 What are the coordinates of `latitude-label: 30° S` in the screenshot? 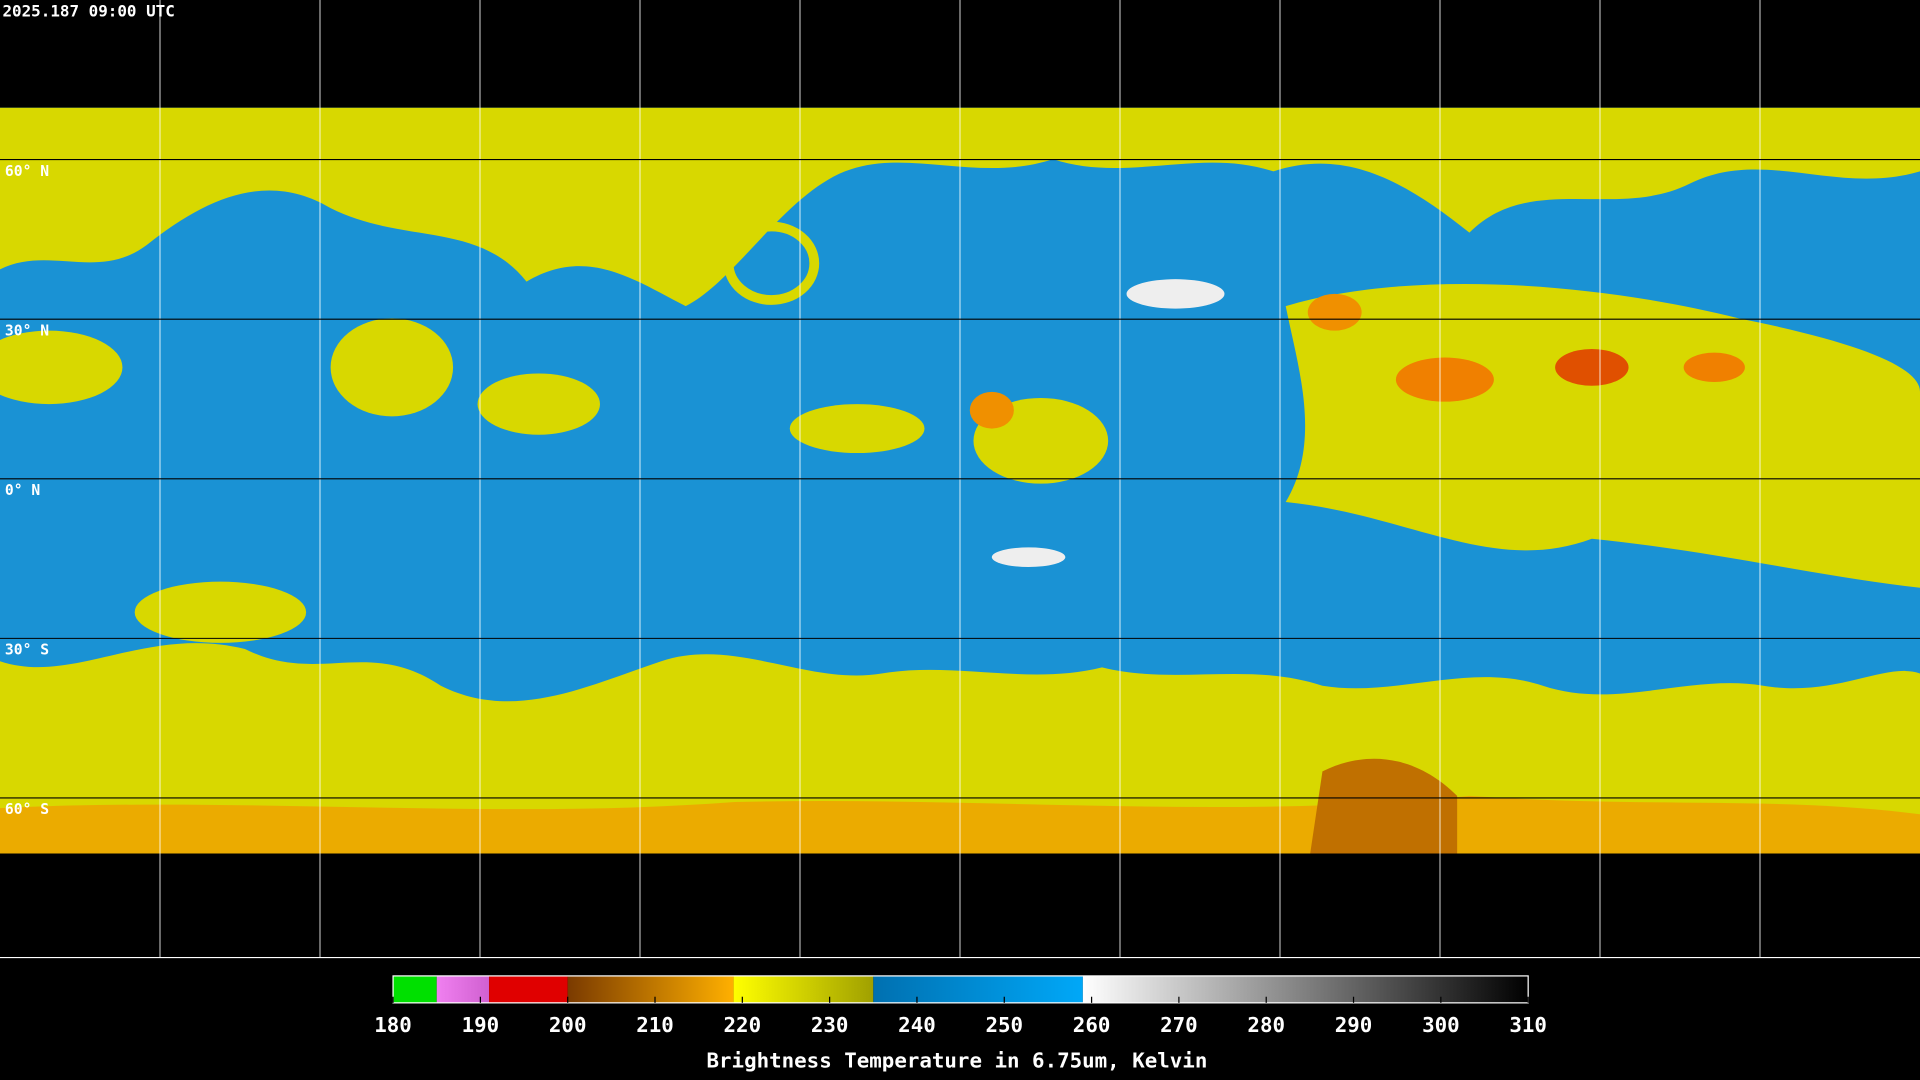 It's located at (27, 650).